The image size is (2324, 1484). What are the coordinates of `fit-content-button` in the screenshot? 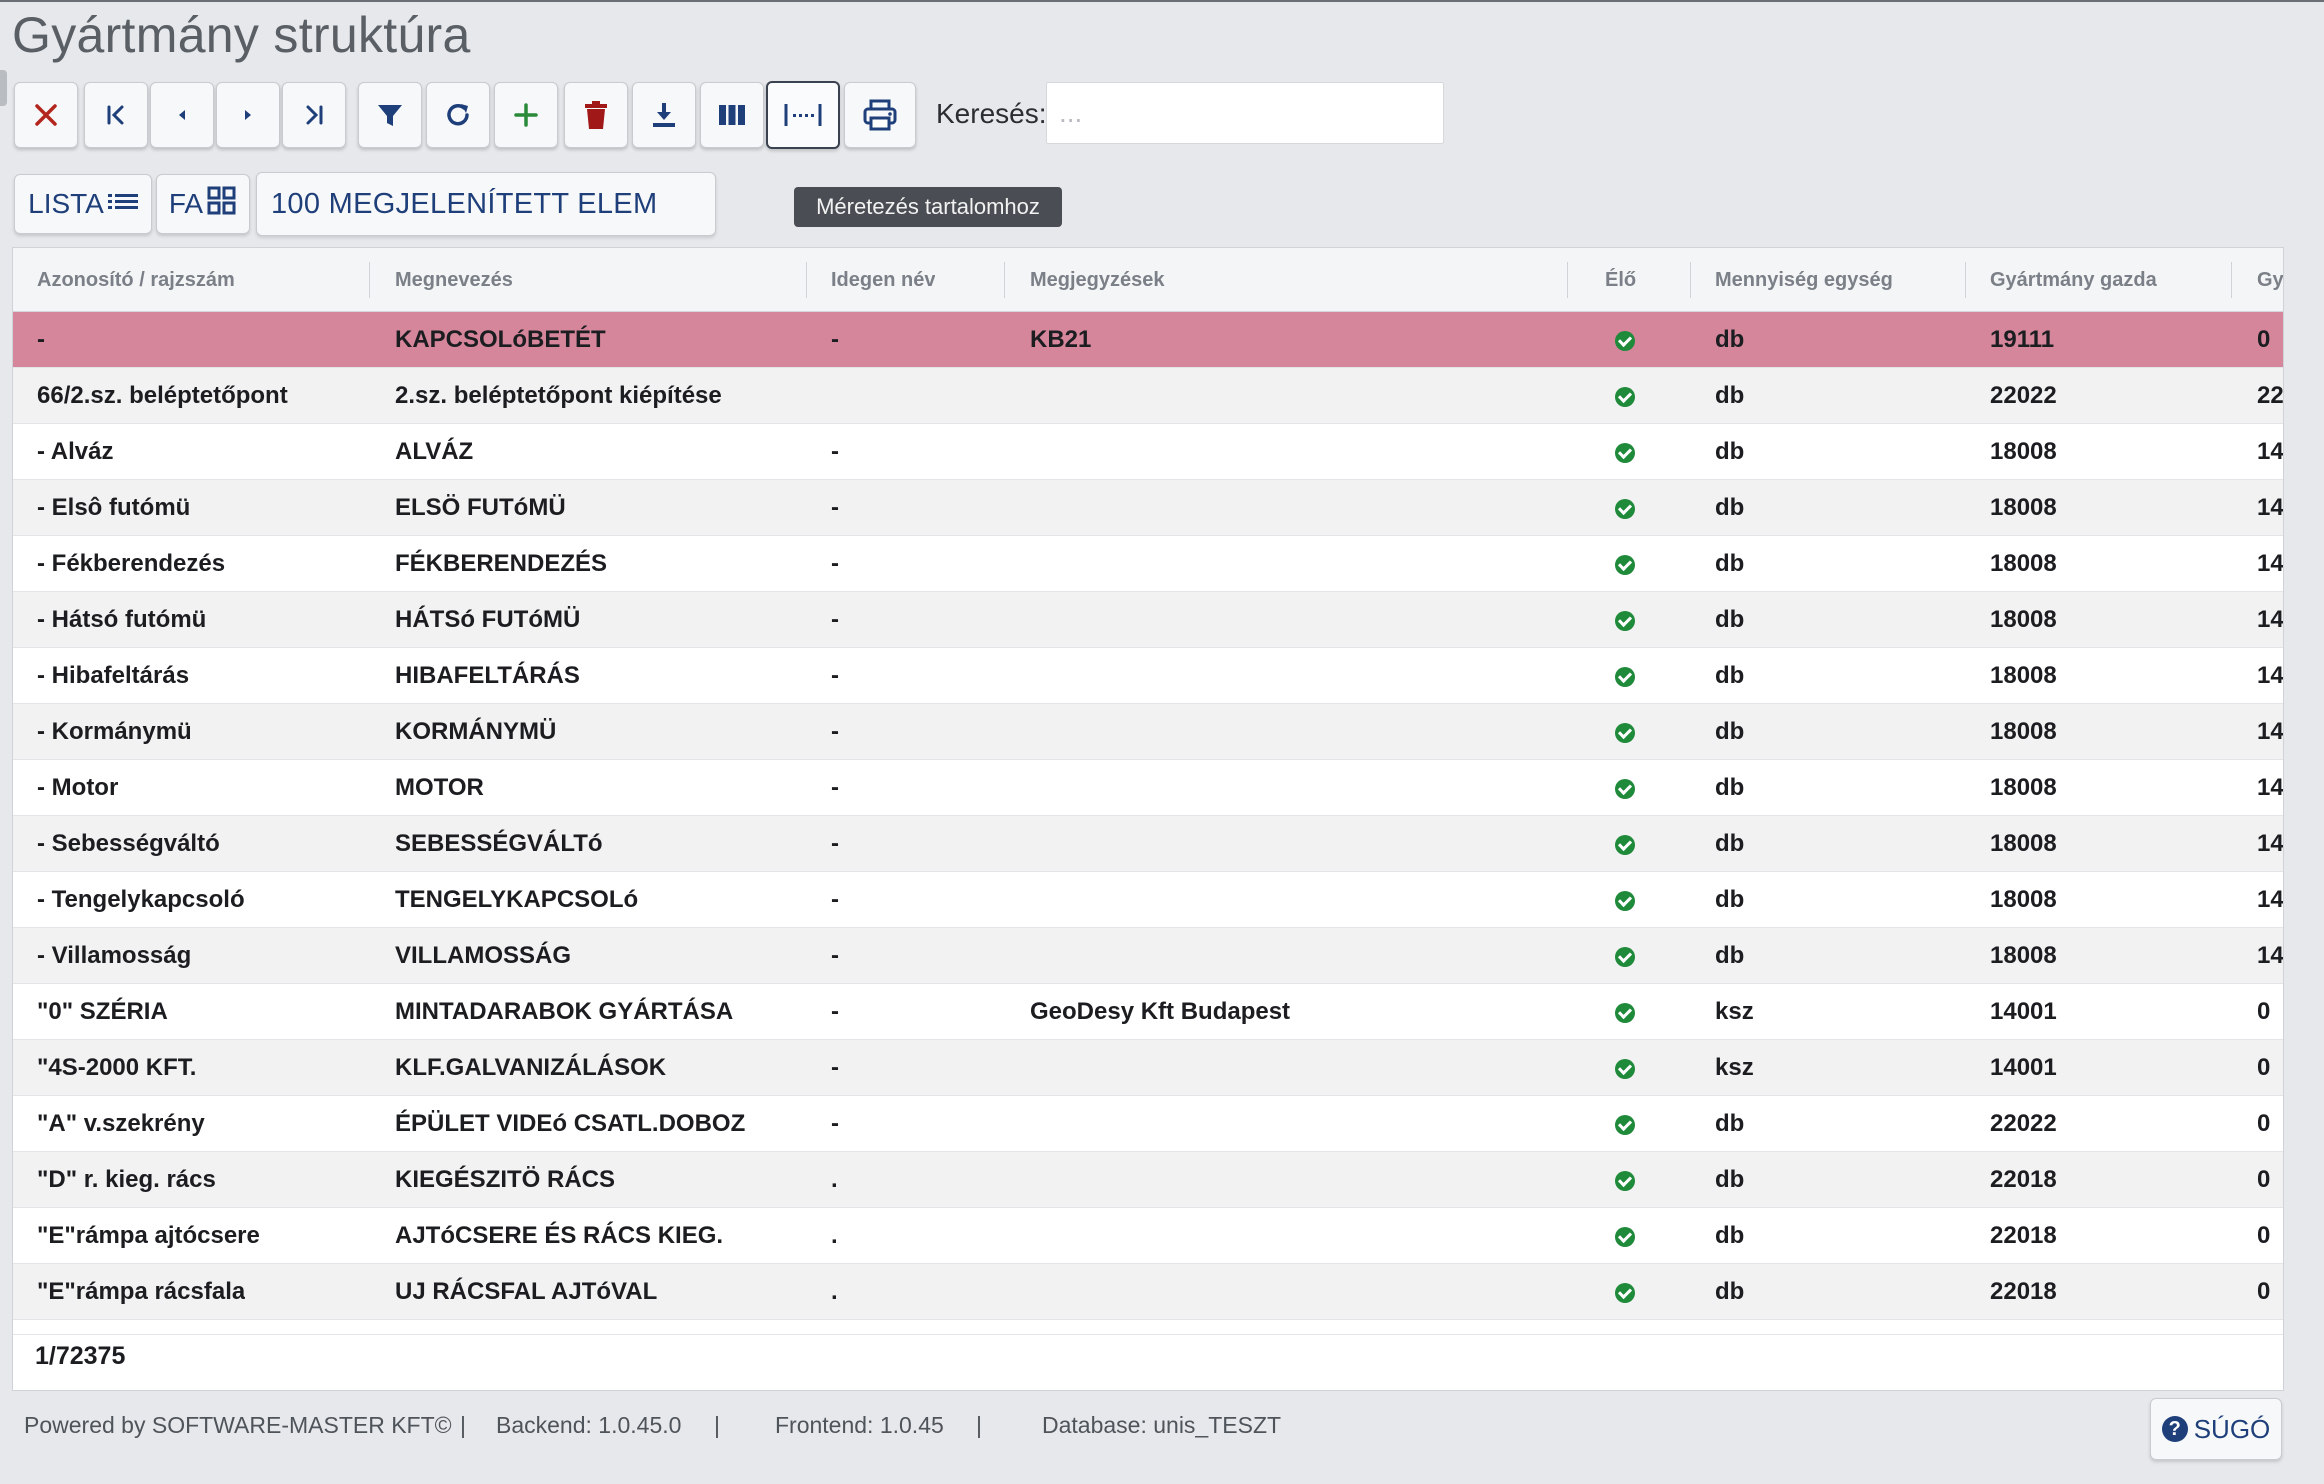 It's located at (803, 115).